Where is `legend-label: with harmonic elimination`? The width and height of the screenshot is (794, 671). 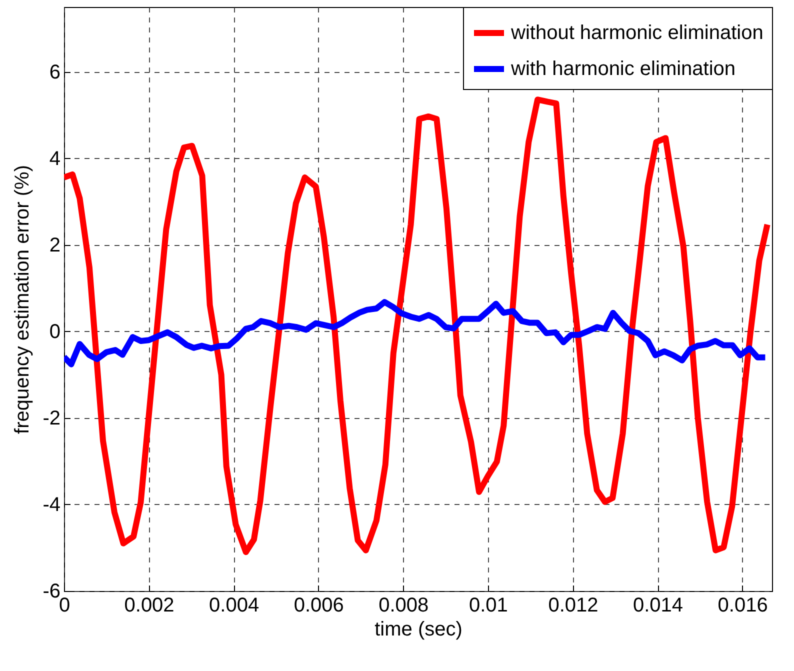 legend-label: with harmonic elimination is located at coordinates (623, 69).